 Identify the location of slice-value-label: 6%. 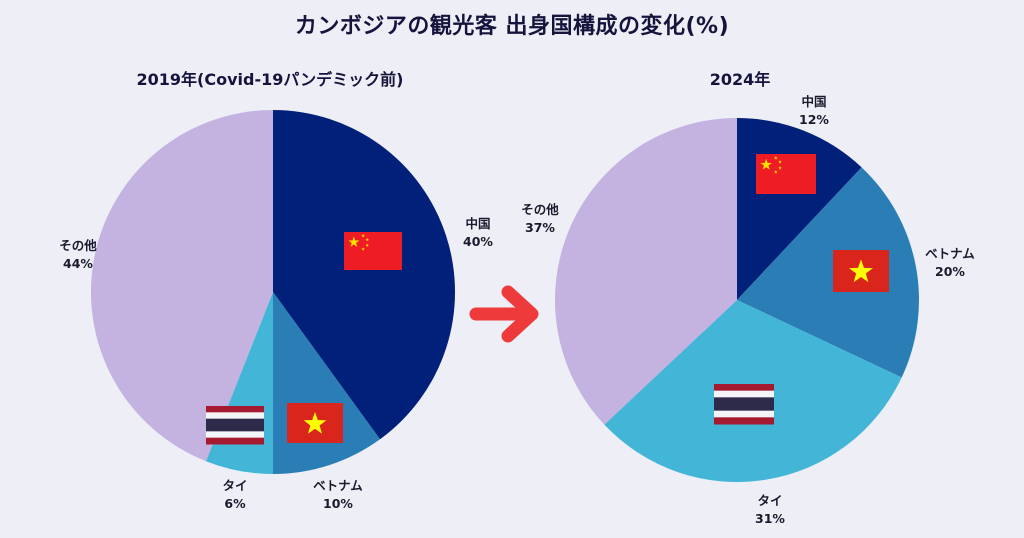
(235, 503).